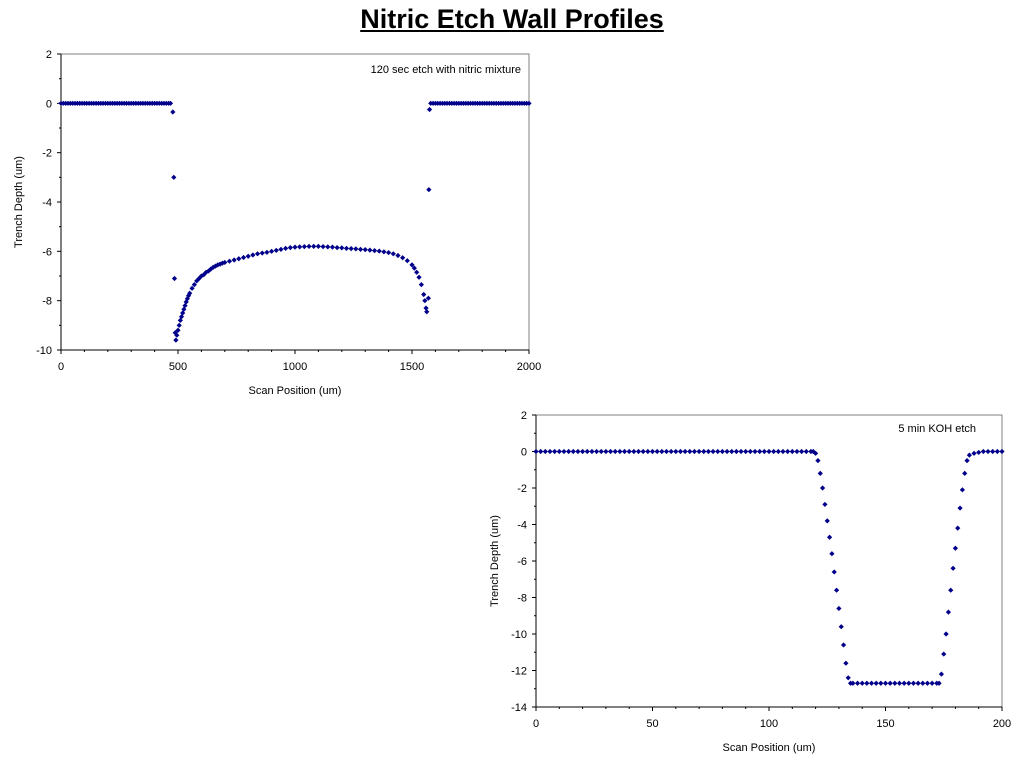 Image resolution: width=1024 pixels, height=768 pixels. What do you see at coordinates (295, 367) in the screenshot?
I see `x-tick-label: 1000` at bounding box center [295, 367].